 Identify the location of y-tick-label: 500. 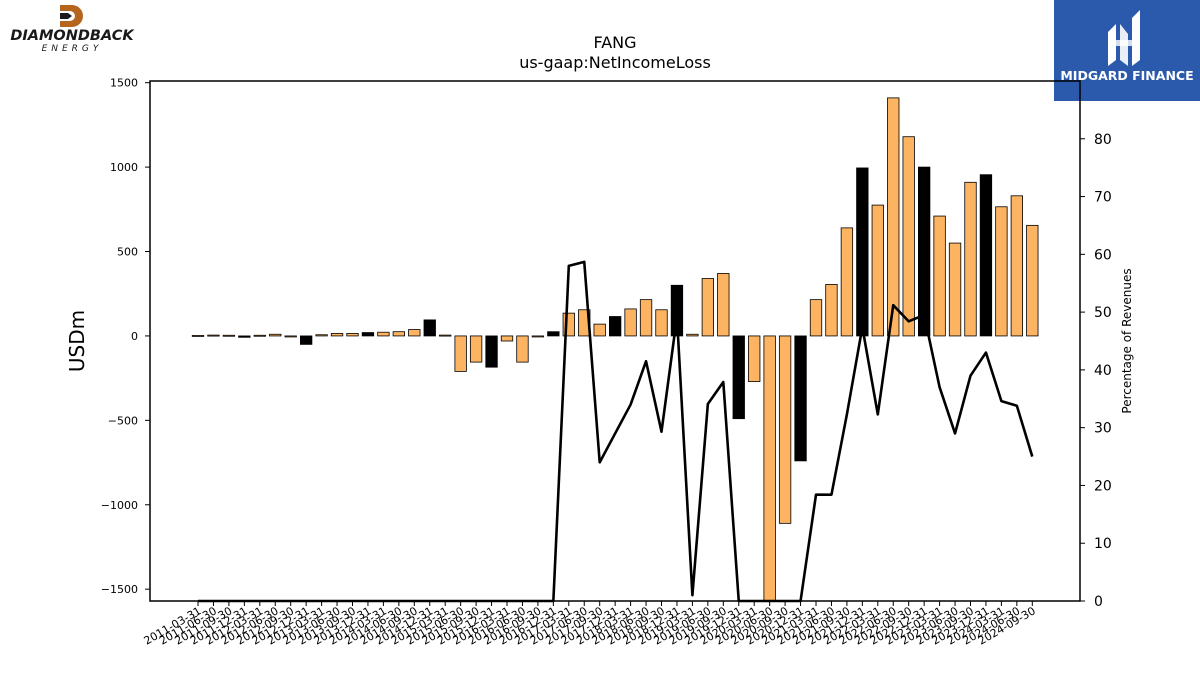
(127, 252).